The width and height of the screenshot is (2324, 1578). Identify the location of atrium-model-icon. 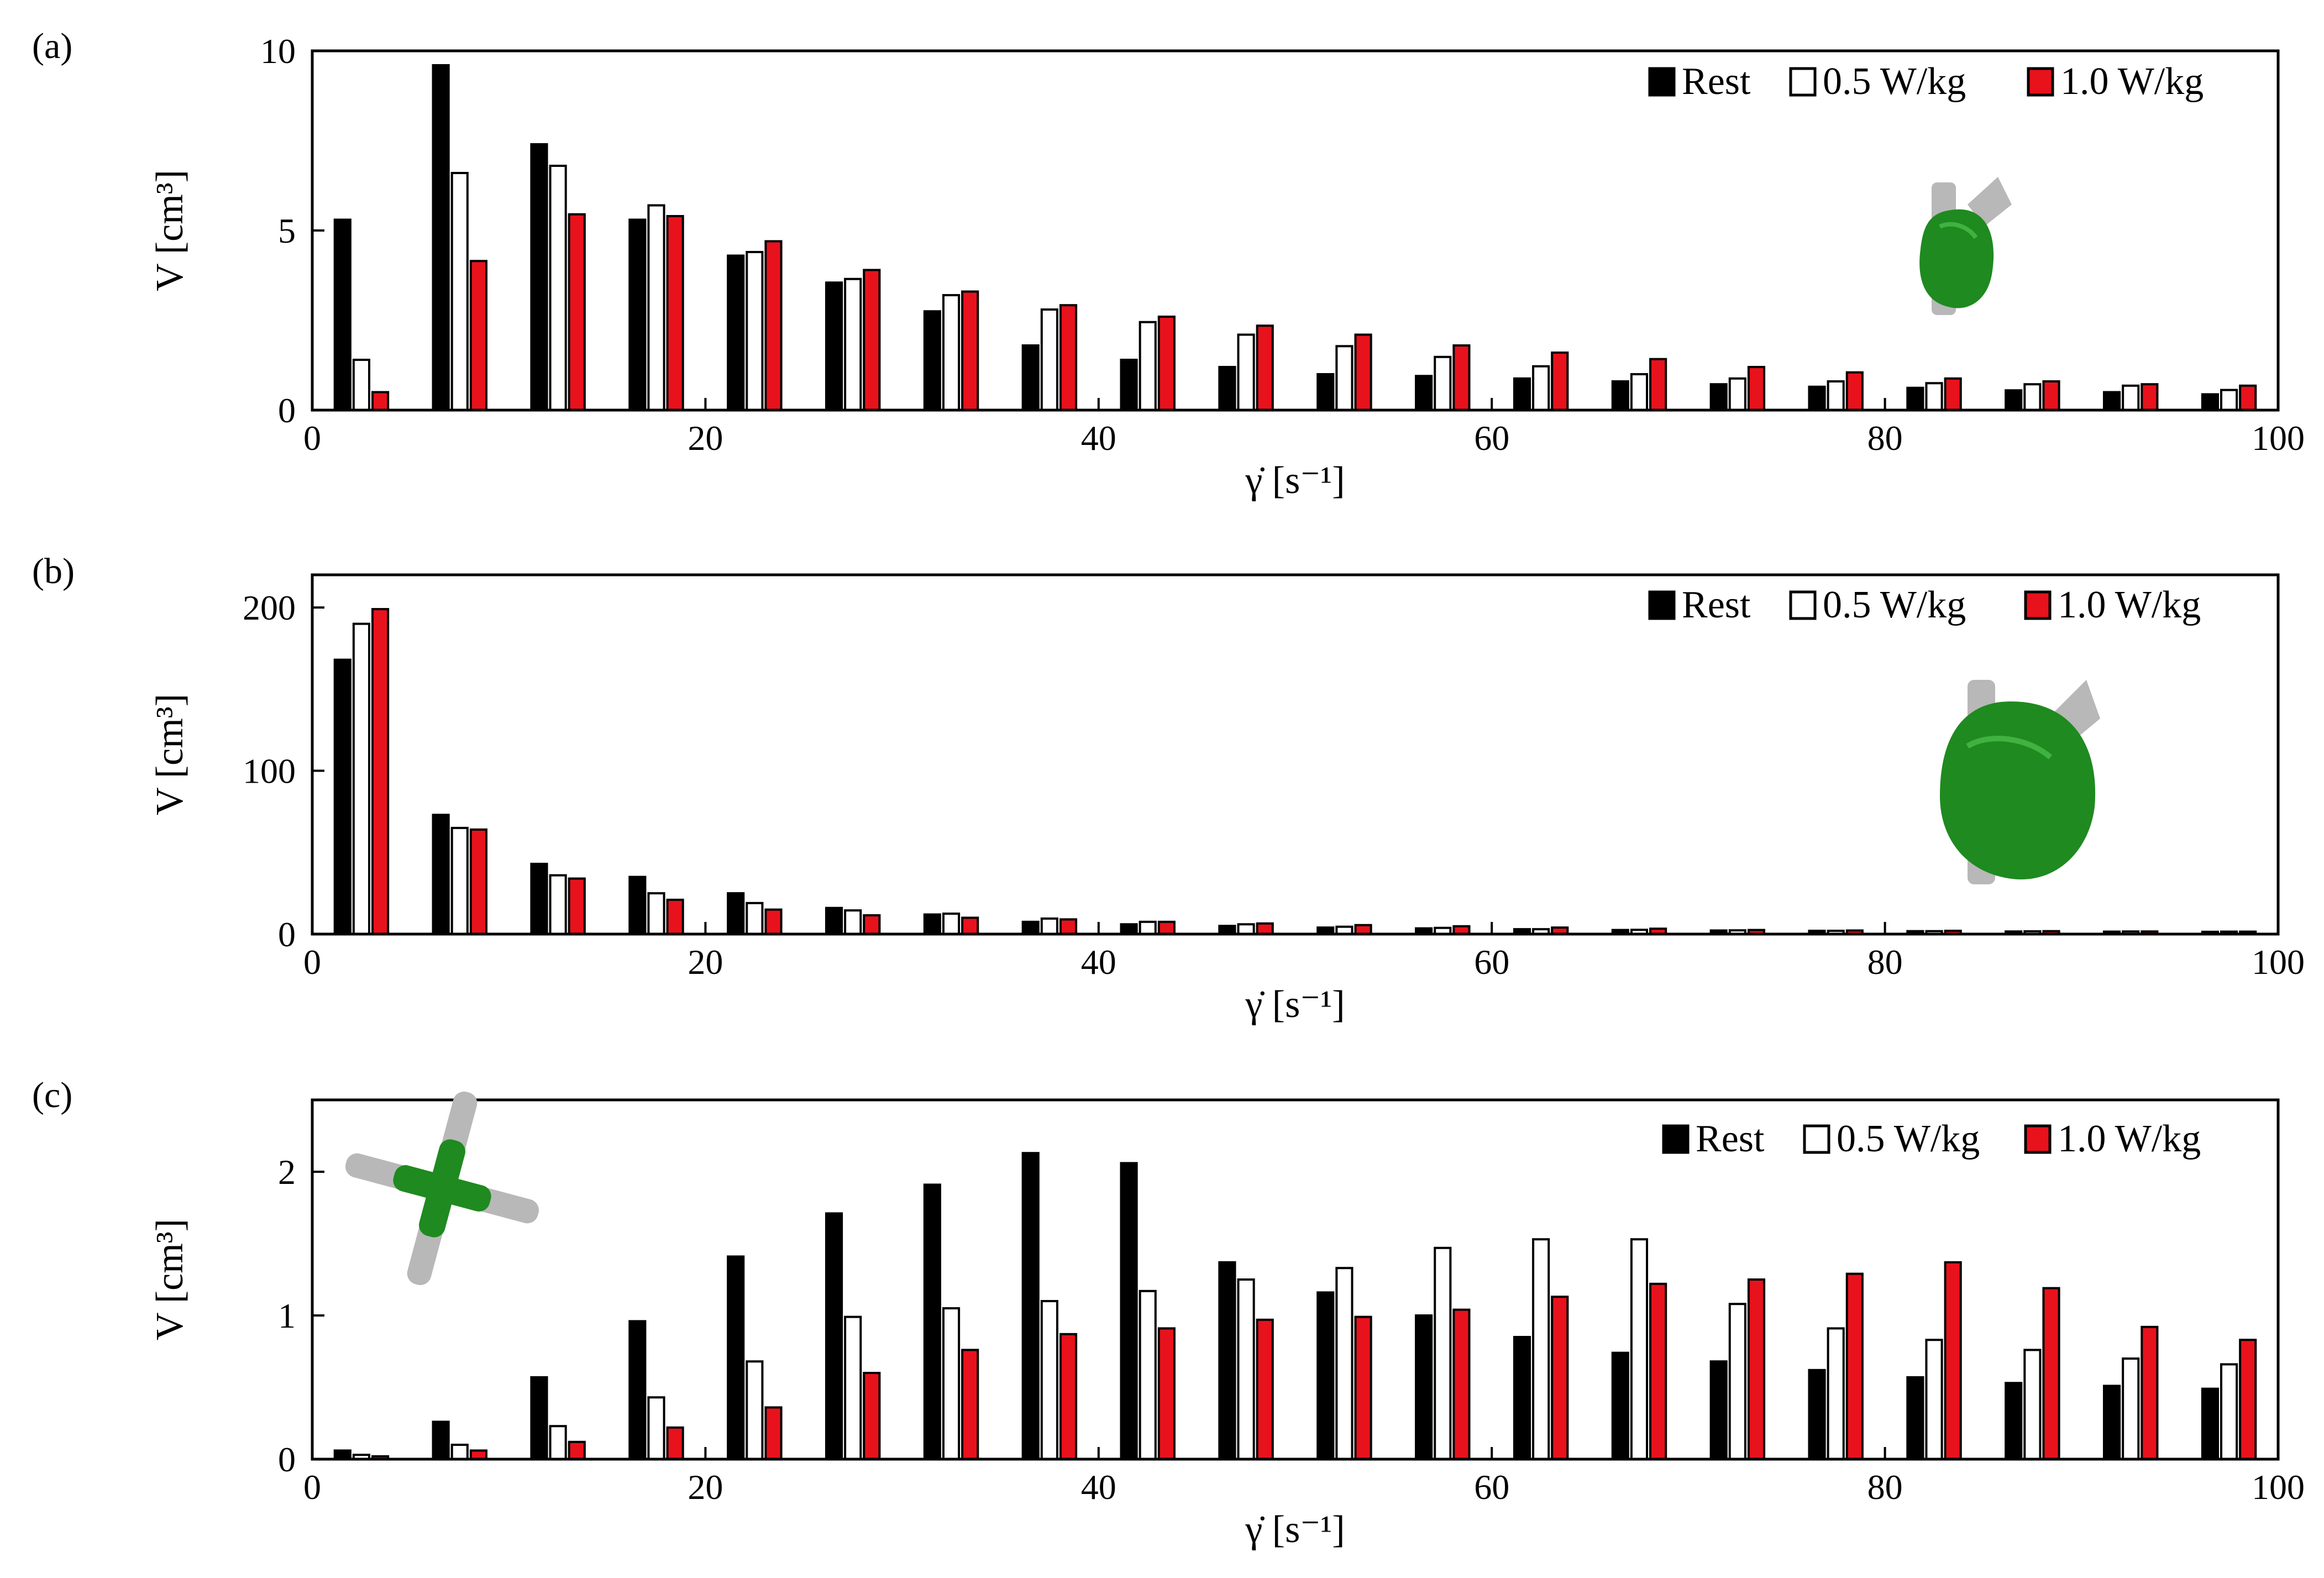
(1966, 246).